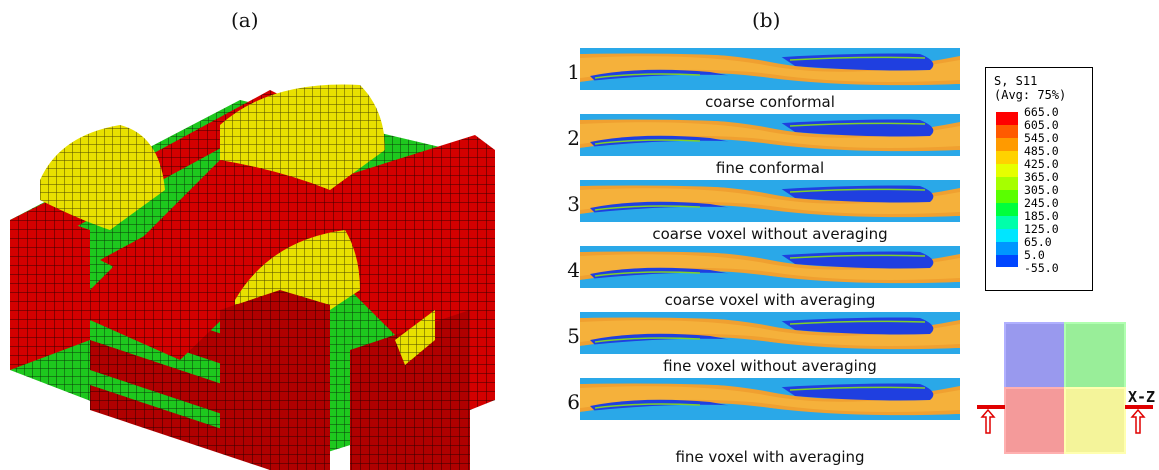 This screenshot has height=470, width=1159. I want to click on legend-value: 305.0, so click(1041, 190).